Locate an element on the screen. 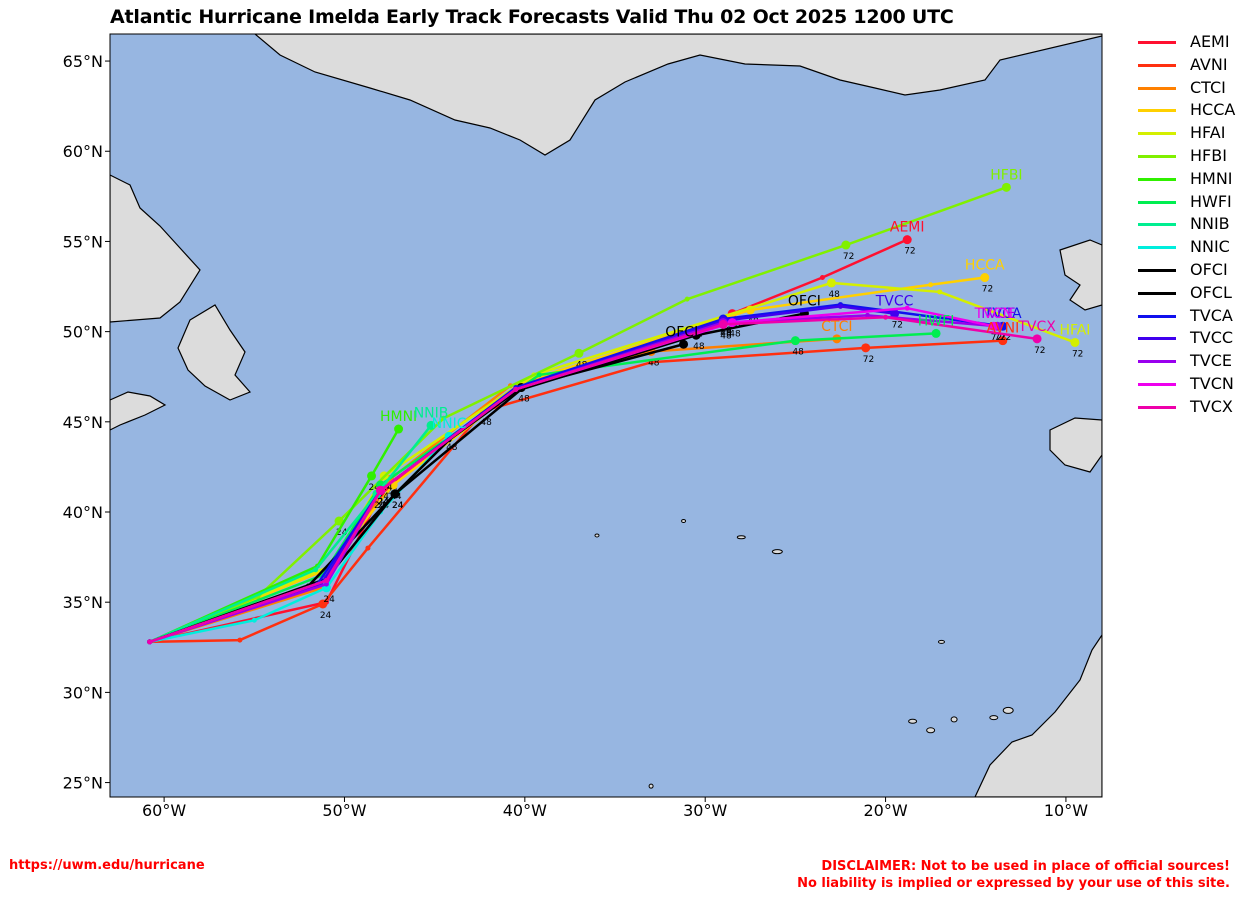 The image size is (1255, 901). y-tick-label: 50°N is located at coordinates (83, 332).